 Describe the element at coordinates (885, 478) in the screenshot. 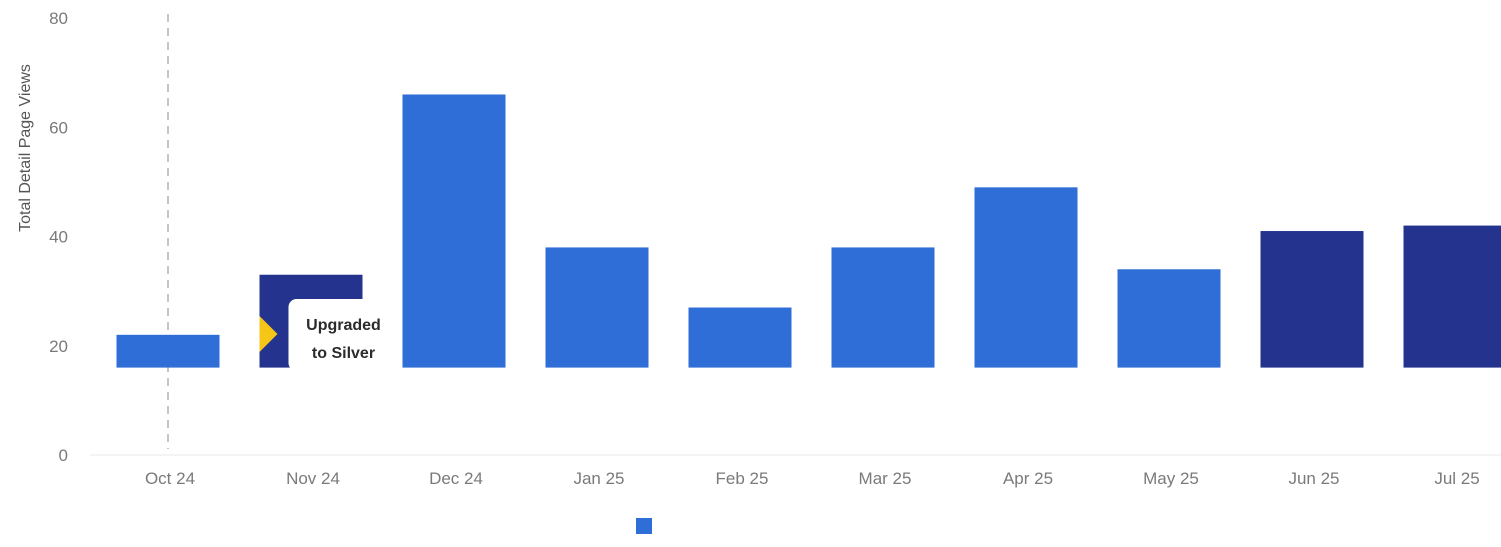

I see `x-tick-label: Mar 25` at that location.